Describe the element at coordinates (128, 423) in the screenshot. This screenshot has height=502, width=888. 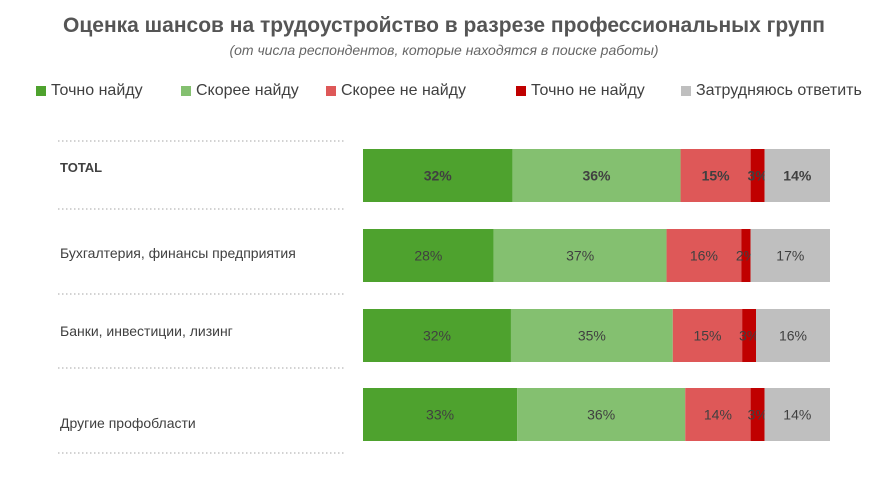
I see `category-label: Другие профобласти` at that location.